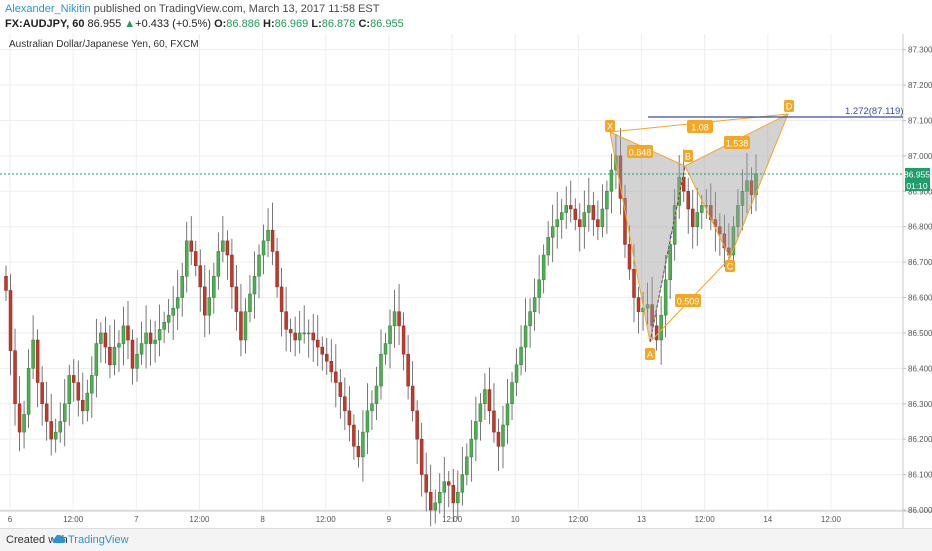  I want to click on chart-title: Australian Dollar/Japanese Yen, 60, FXCM, so click(104, 44).